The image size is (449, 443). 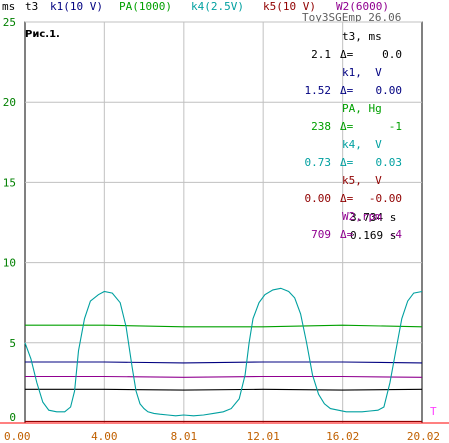 I want to click on channel-k5: k5(10 V), so click(x=289, y=6).